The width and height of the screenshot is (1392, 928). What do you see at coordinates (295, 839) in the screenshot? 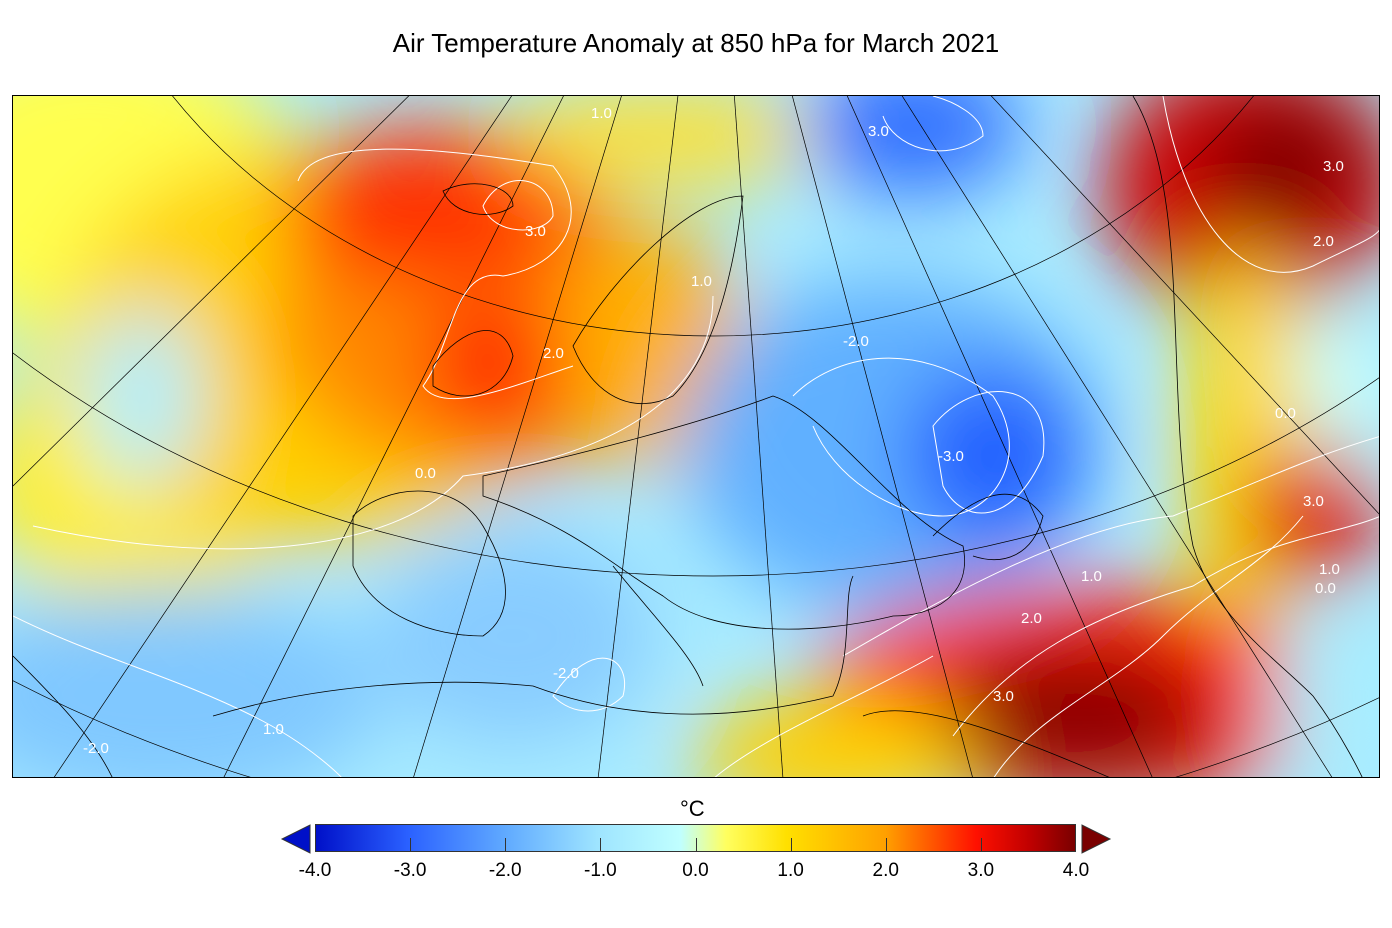
I see `colorbar-low-arrow` at bounding box center [295, 839].